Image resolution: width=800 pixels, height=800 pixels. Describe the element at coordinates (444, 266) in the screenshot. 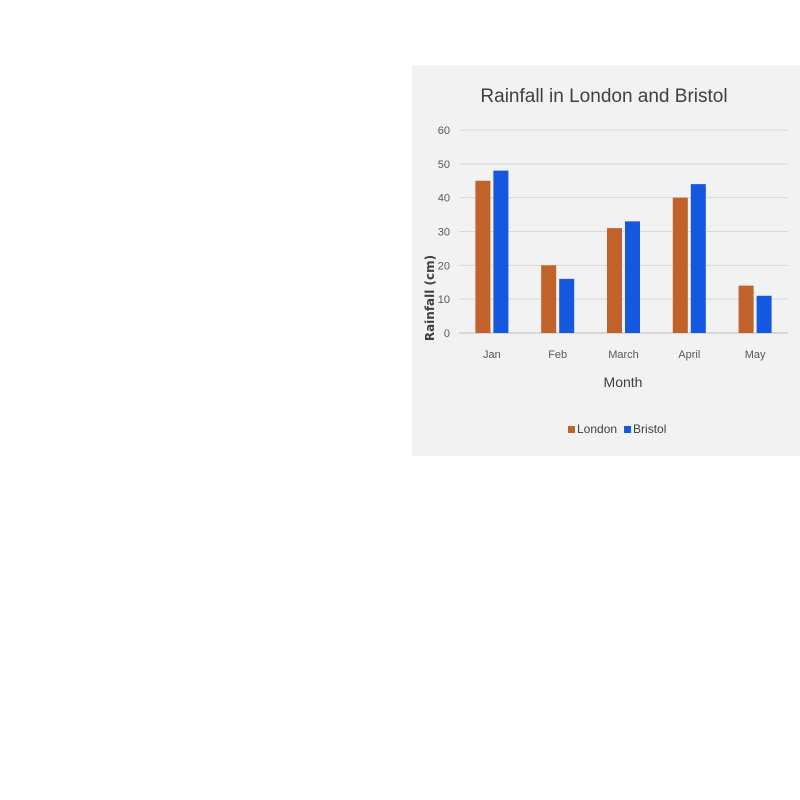

I see `y-tick-label: 20` at that location.